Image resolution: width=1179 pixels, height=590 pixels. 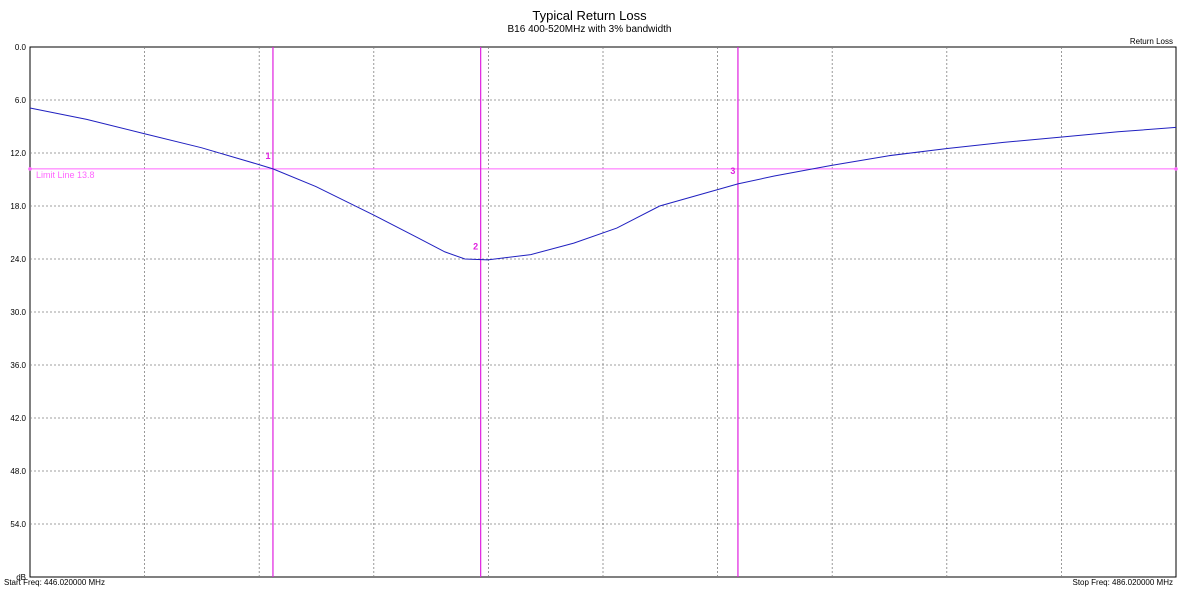 What do you see at coordinates (1122, 582) in the screenshot?
I see `stop-freq-label: Stop Freq: 486.020000 MHz` at bounding box center [1122, 582].